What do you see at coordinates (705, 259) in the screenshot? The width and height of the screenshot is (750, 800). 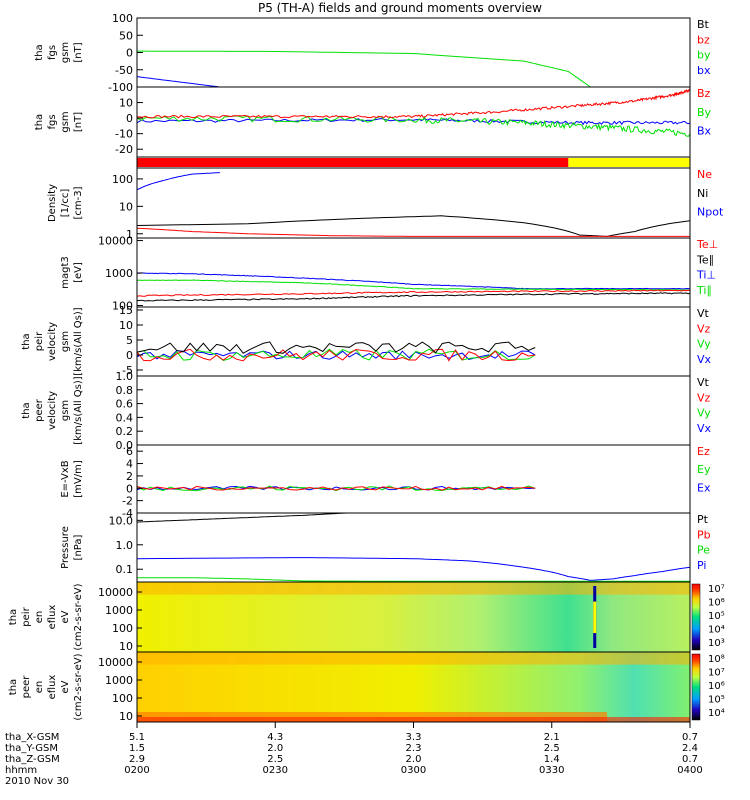 I see `legend-entry: Te∥` at bounding box center [705, 259].